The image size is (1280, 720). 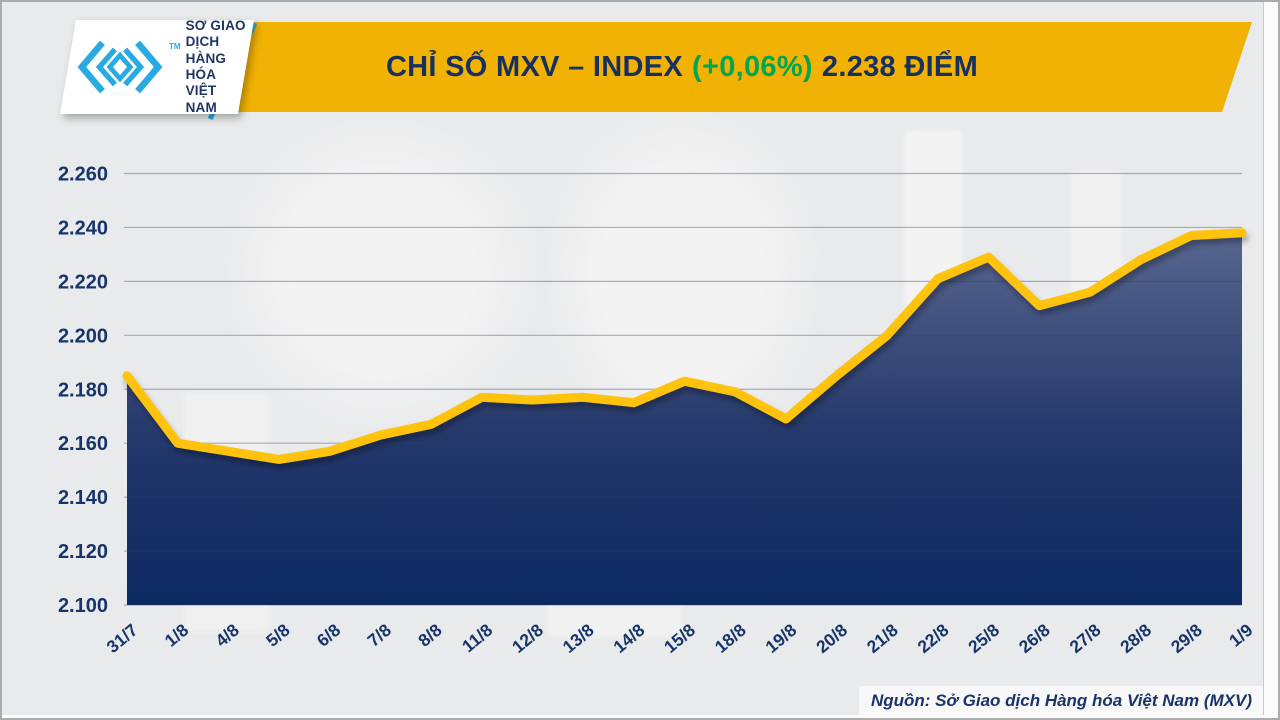 What do you see at coordinates (578, 638) in the screenshot?
I see `x-axis-tick-label: 13/8` at bounding box center [578, 638].